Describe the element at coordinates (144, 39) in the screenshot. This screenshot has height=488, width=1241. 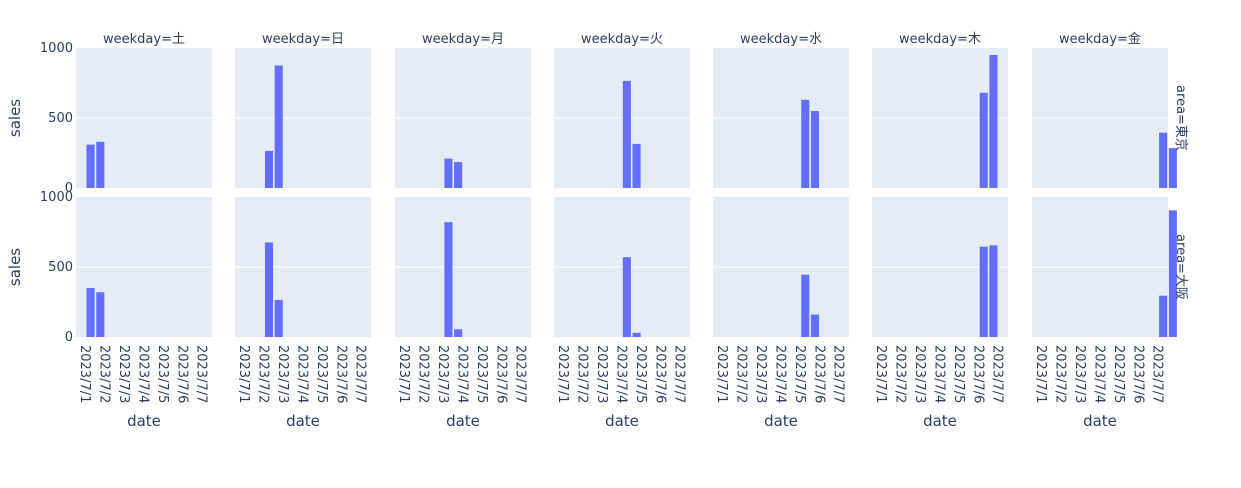
I see `column-facet-title: weekday=土` at that location.